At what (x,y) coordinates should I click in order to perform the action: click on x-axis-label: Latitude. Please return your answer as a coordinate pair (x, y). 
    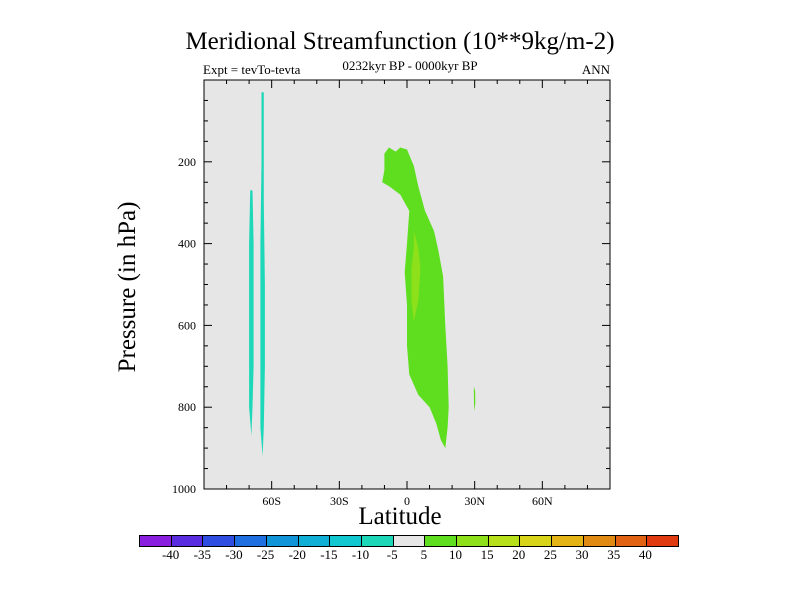
    Looking at the image, I should click on (400, 516).